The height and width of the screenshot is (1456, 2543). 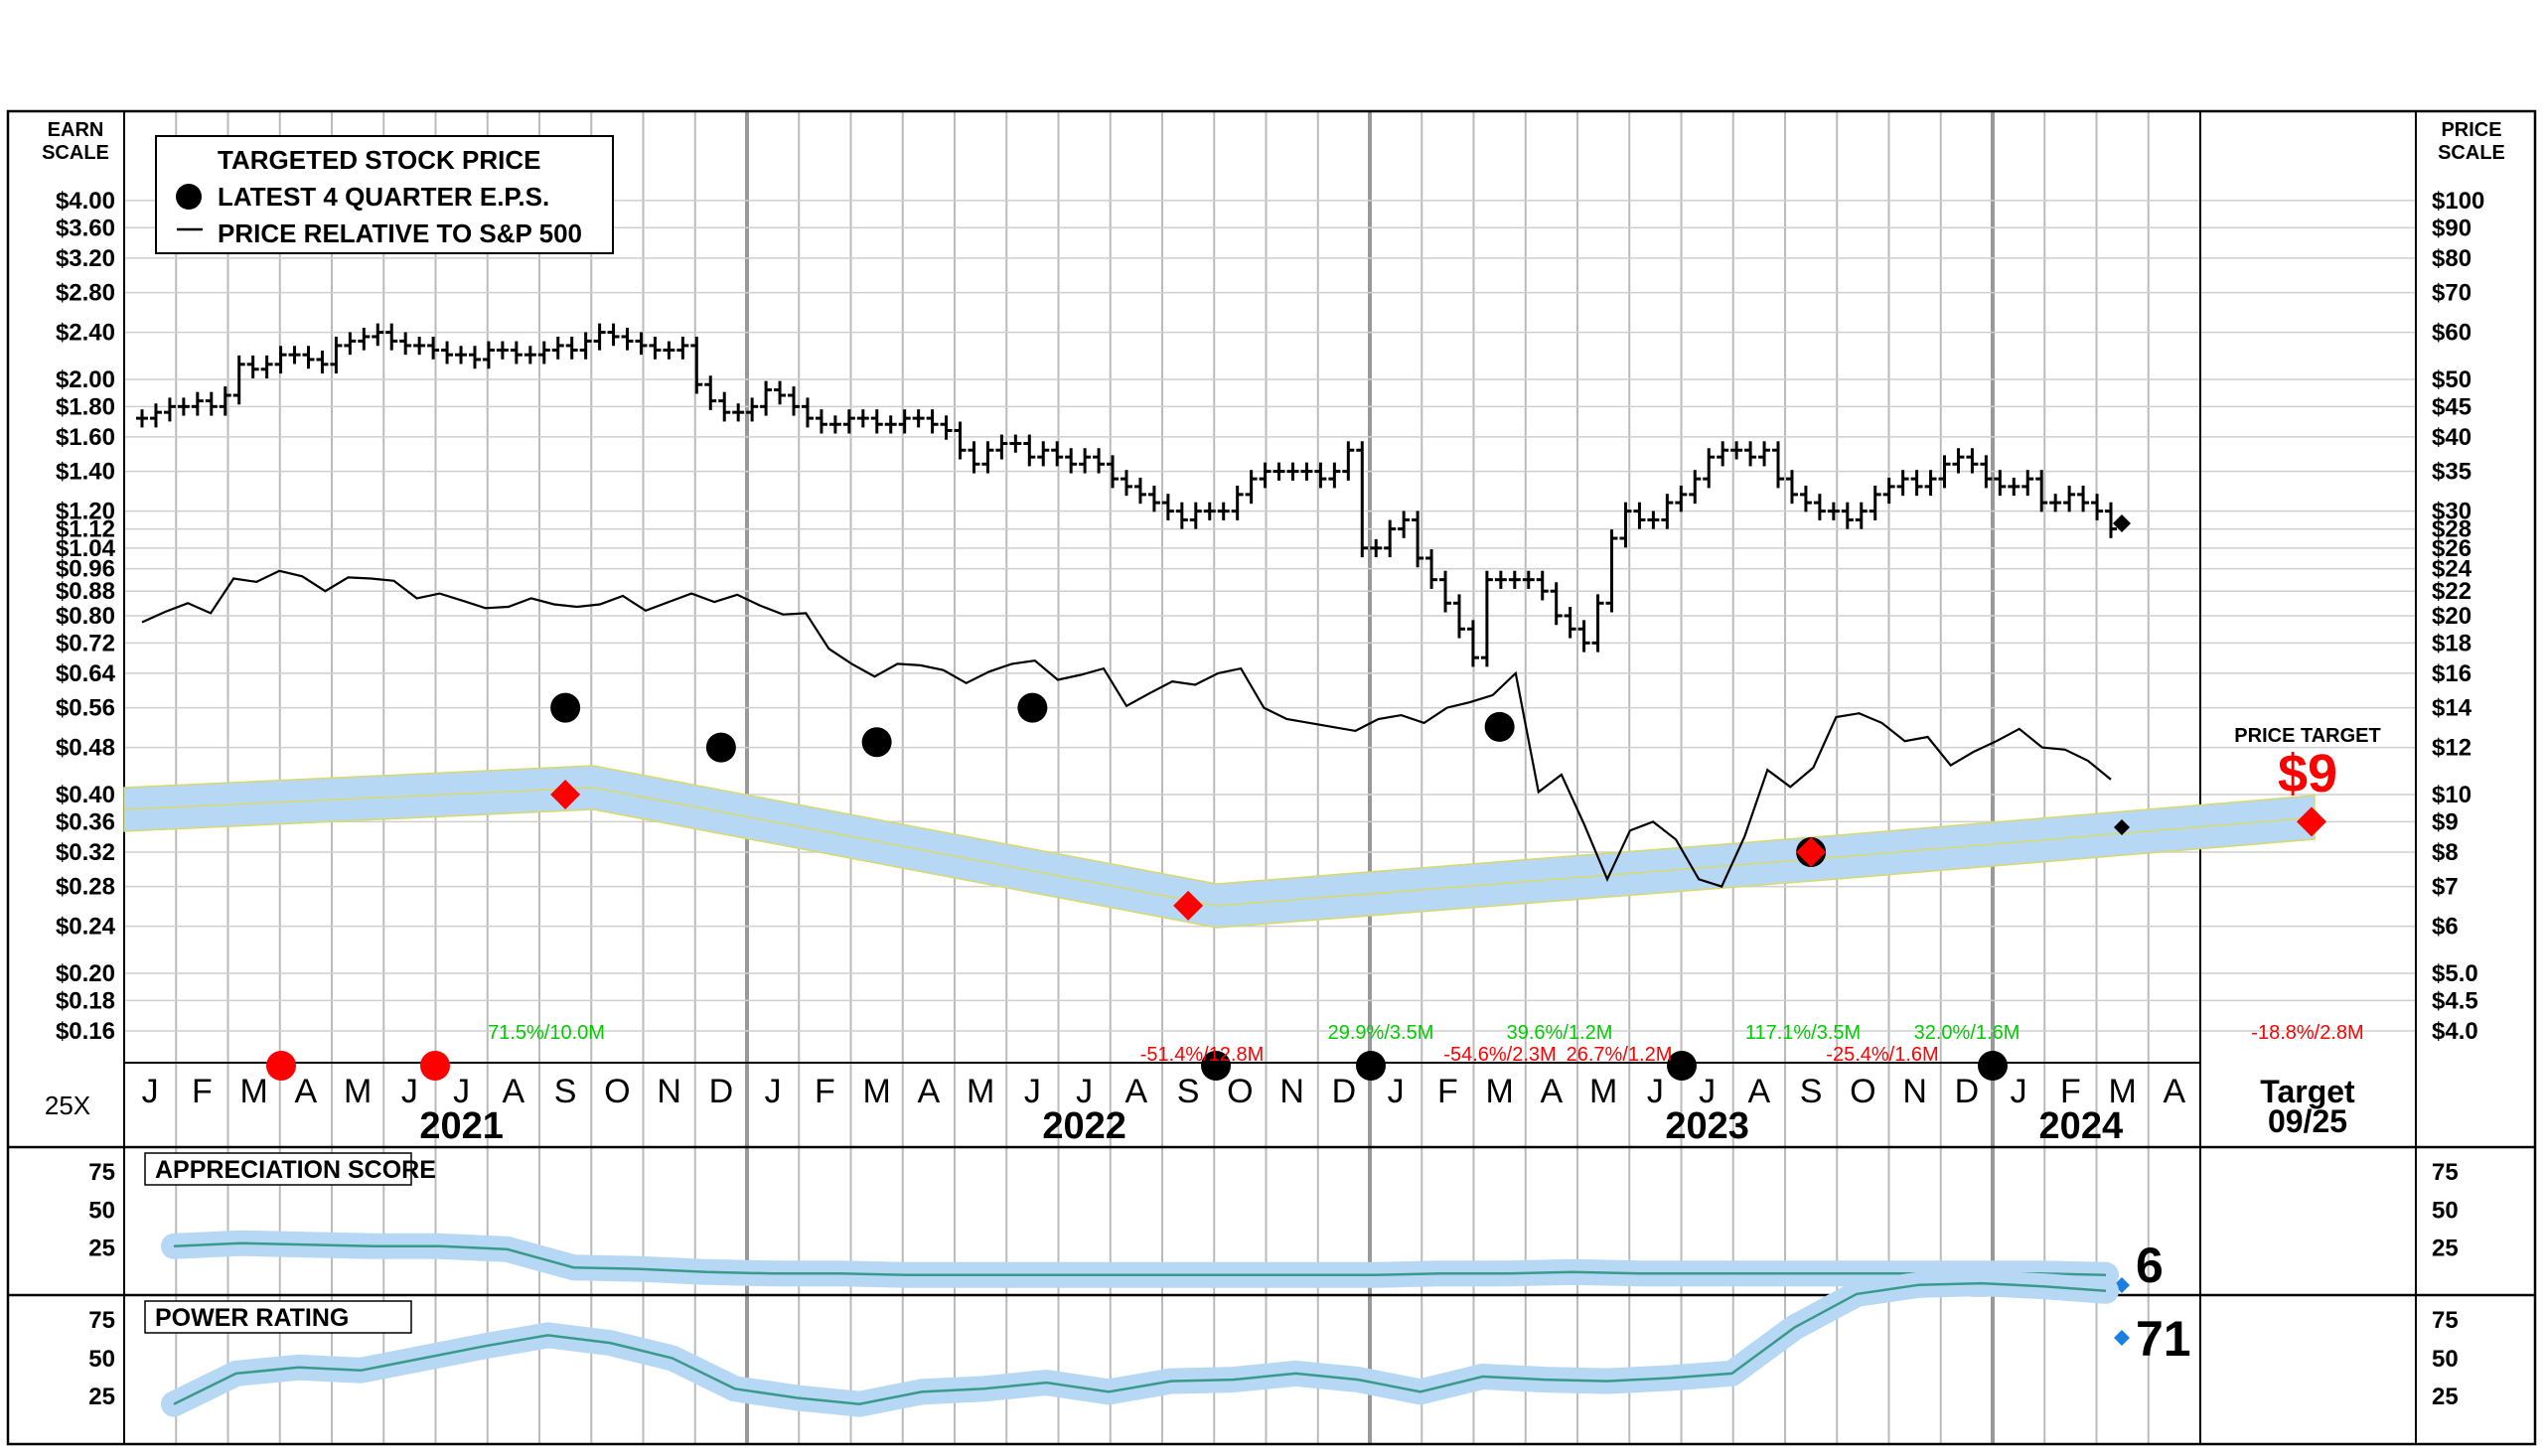 I want to click on earn-tick: $0.16, so click(x=85, y=1031).